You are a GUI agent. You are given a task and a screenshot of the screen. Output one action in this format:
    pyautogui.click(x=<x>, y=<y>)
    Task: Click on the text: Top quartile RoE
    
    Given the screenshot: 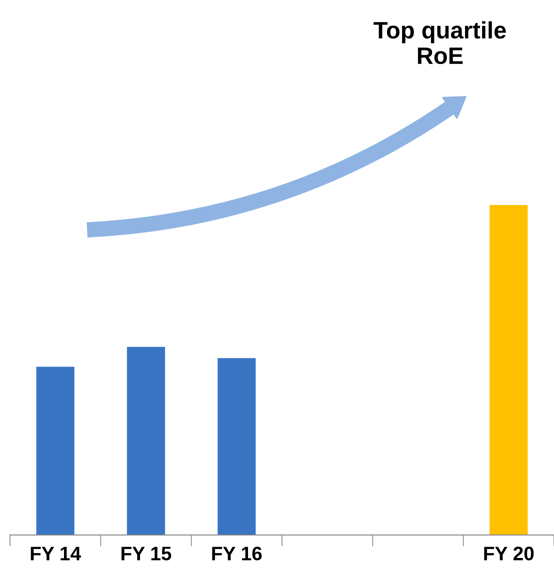 What is the action you would take?
    pyautogui.click(x=440, y=42)
    